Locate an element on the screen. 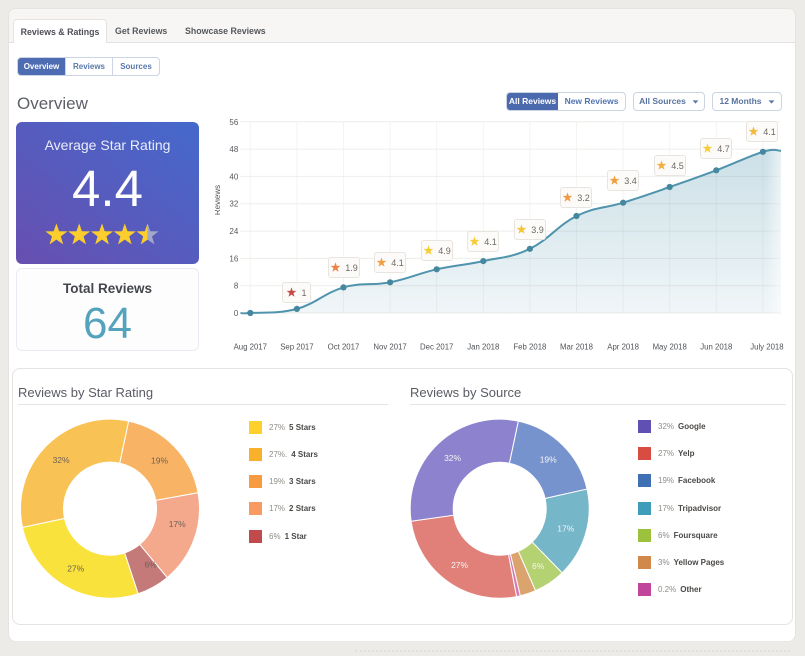 The image size is (805, 656). svg-text: Feb 2018 is located at coordinates (529, 347).